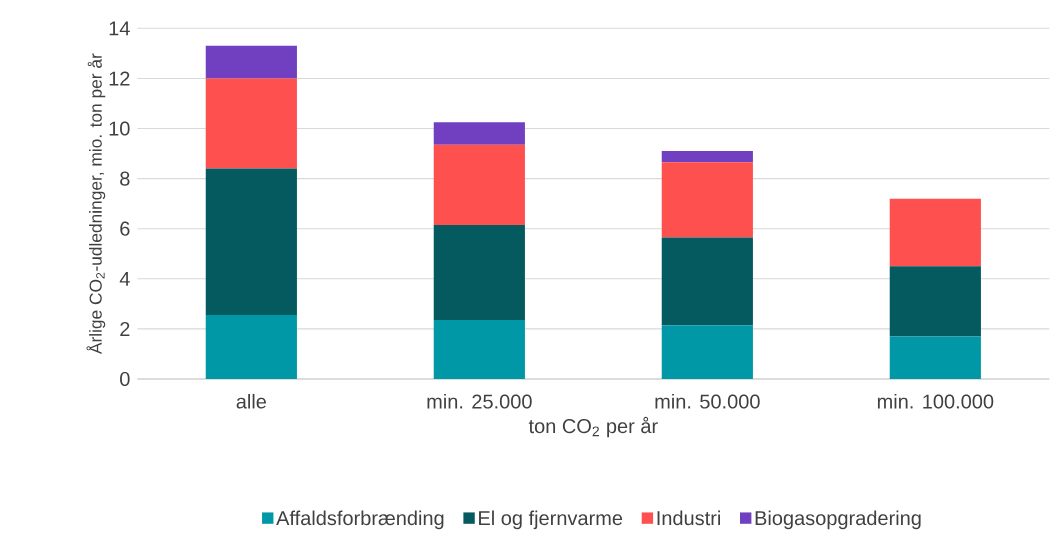 The width and height of the screenshot is (1056, 535). I want to click on legend-label: Biogasopgradering, so click(838, 520).